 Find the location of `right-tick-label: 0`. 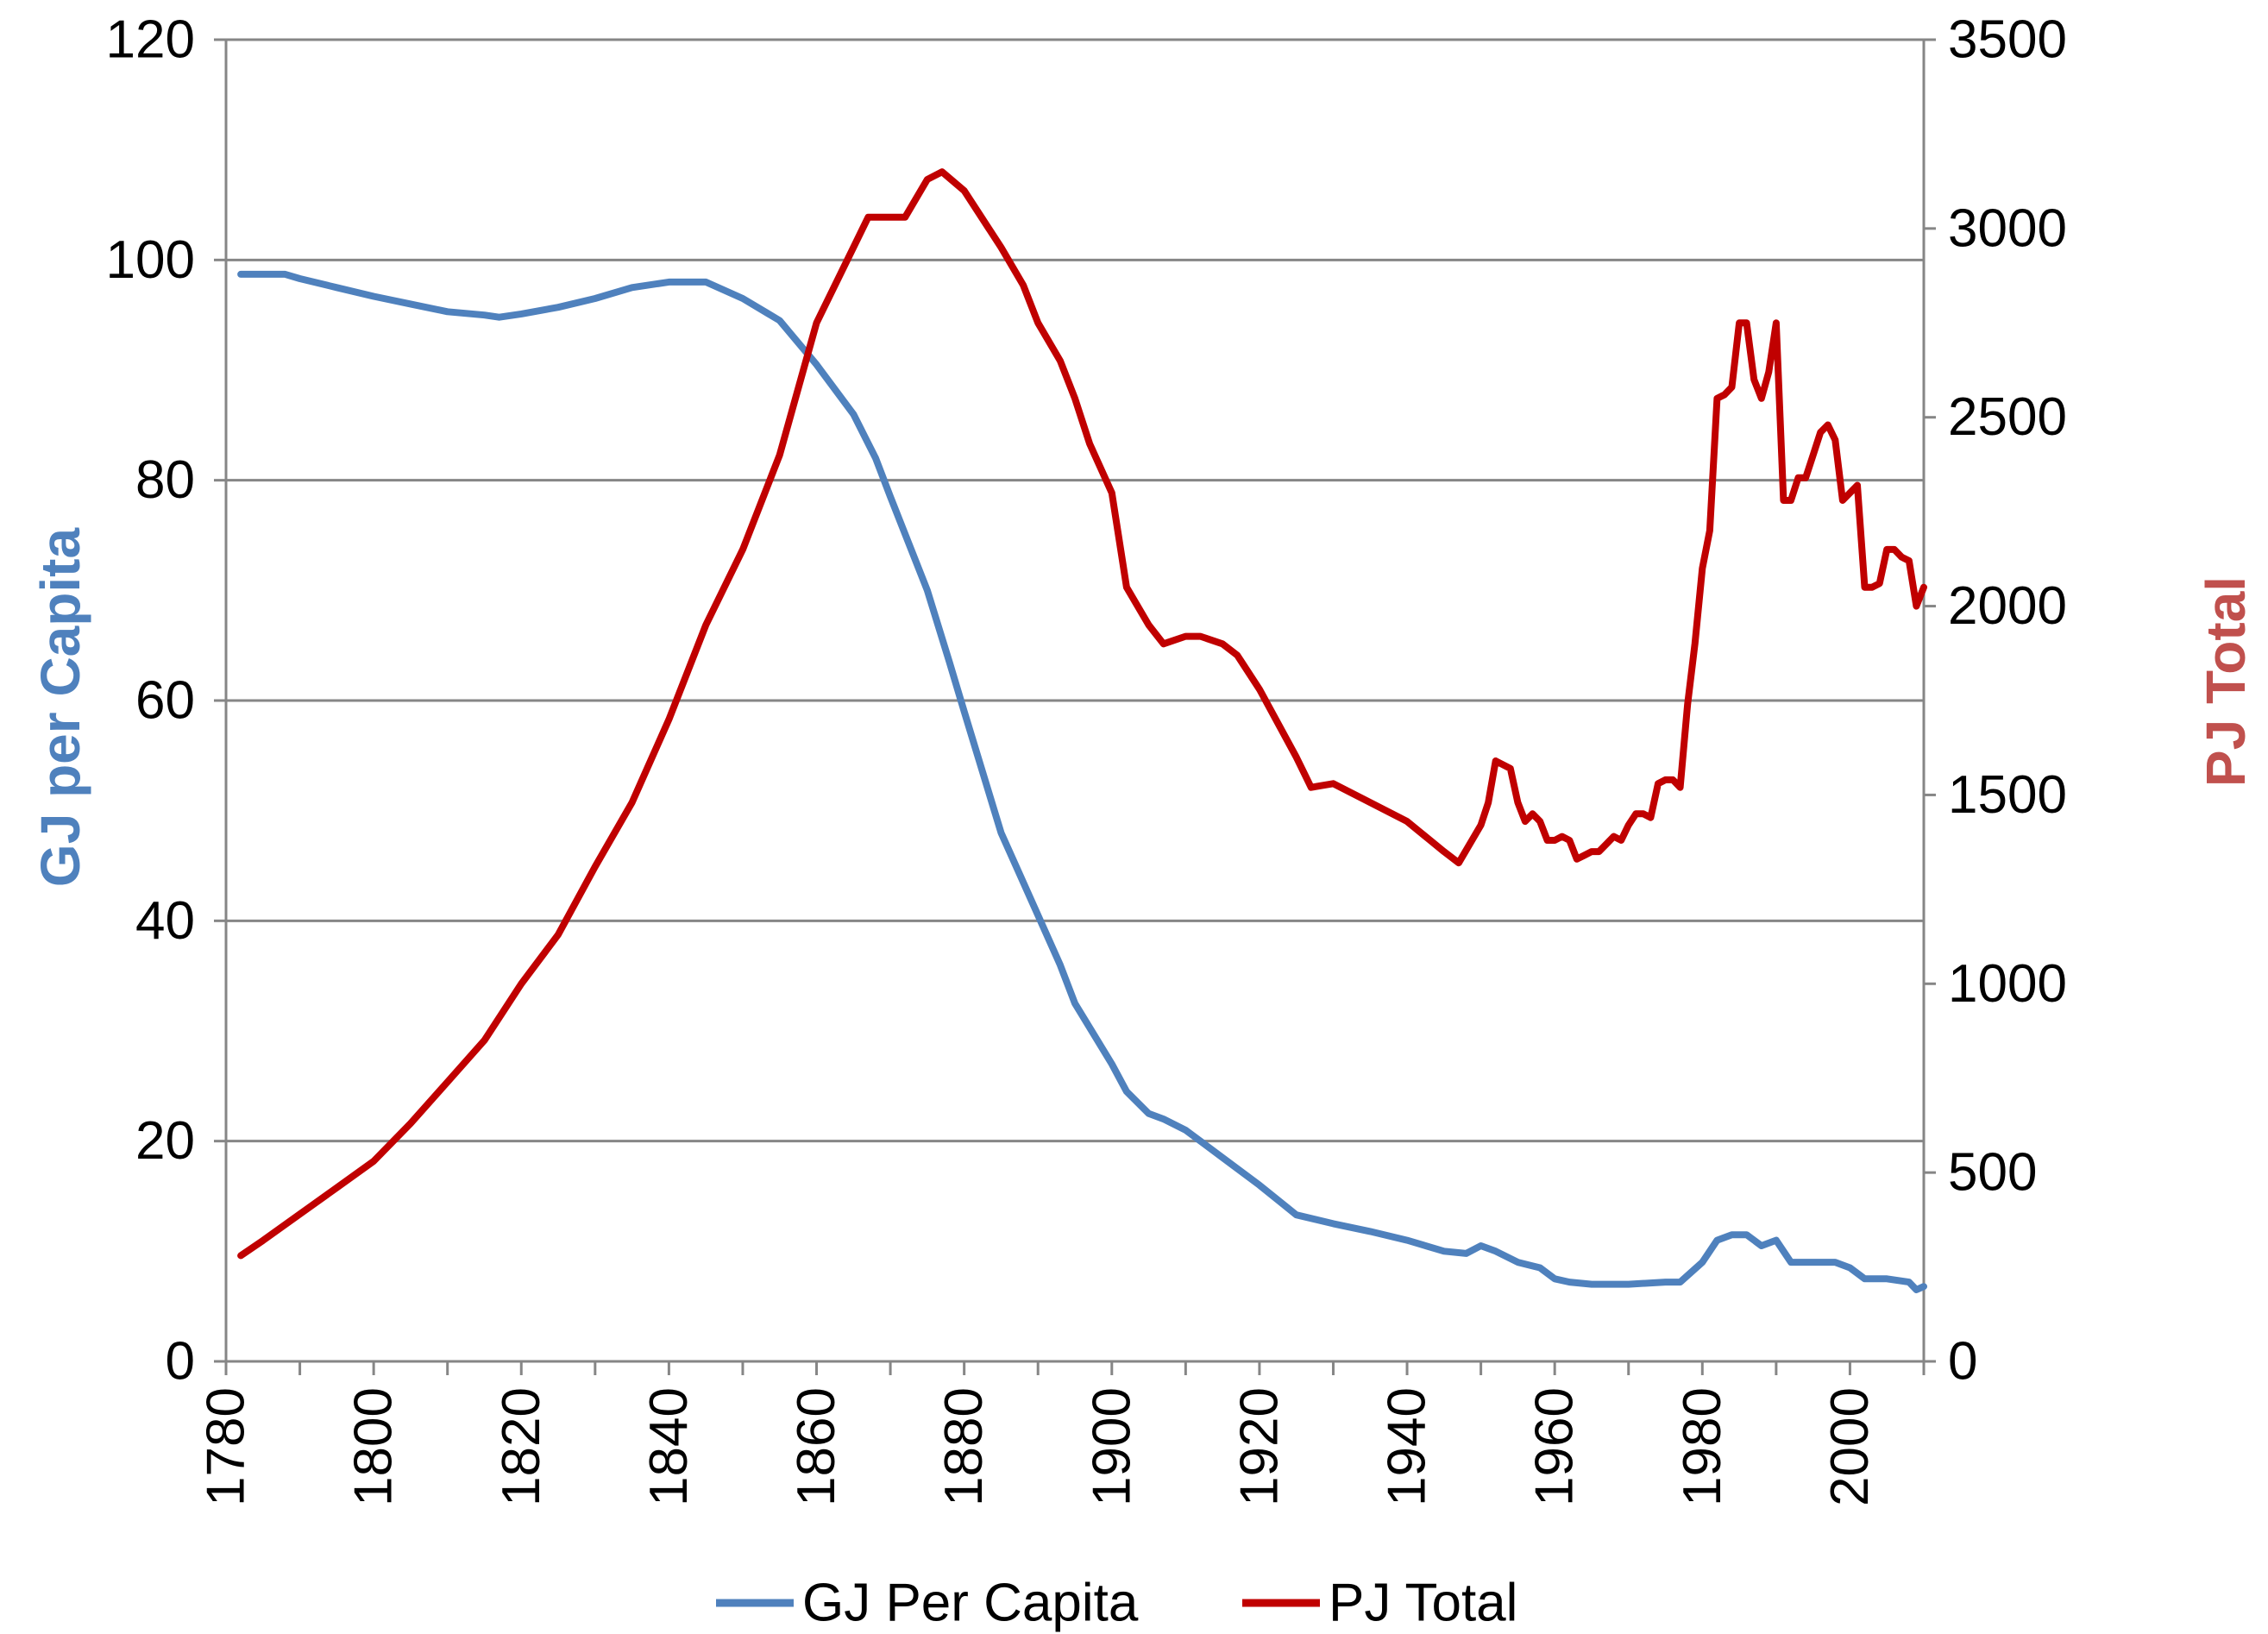

right-tick-label: 0 is located at coordinates (1963, 1362).